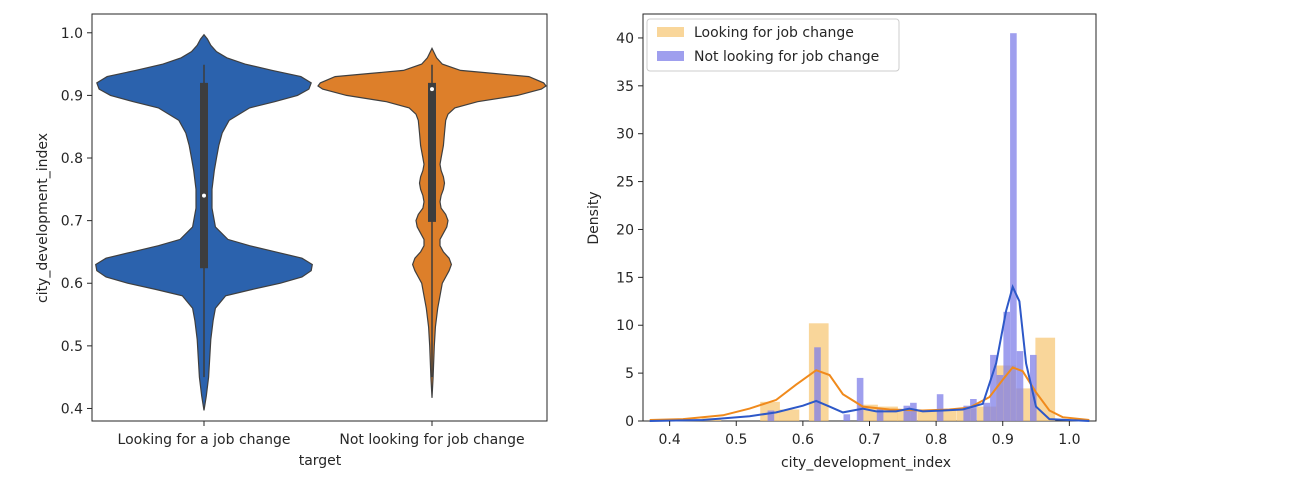 The height and width of the screenshot is (484, 1290). I want to click on y-tick-label: 15, so click(625, 278).